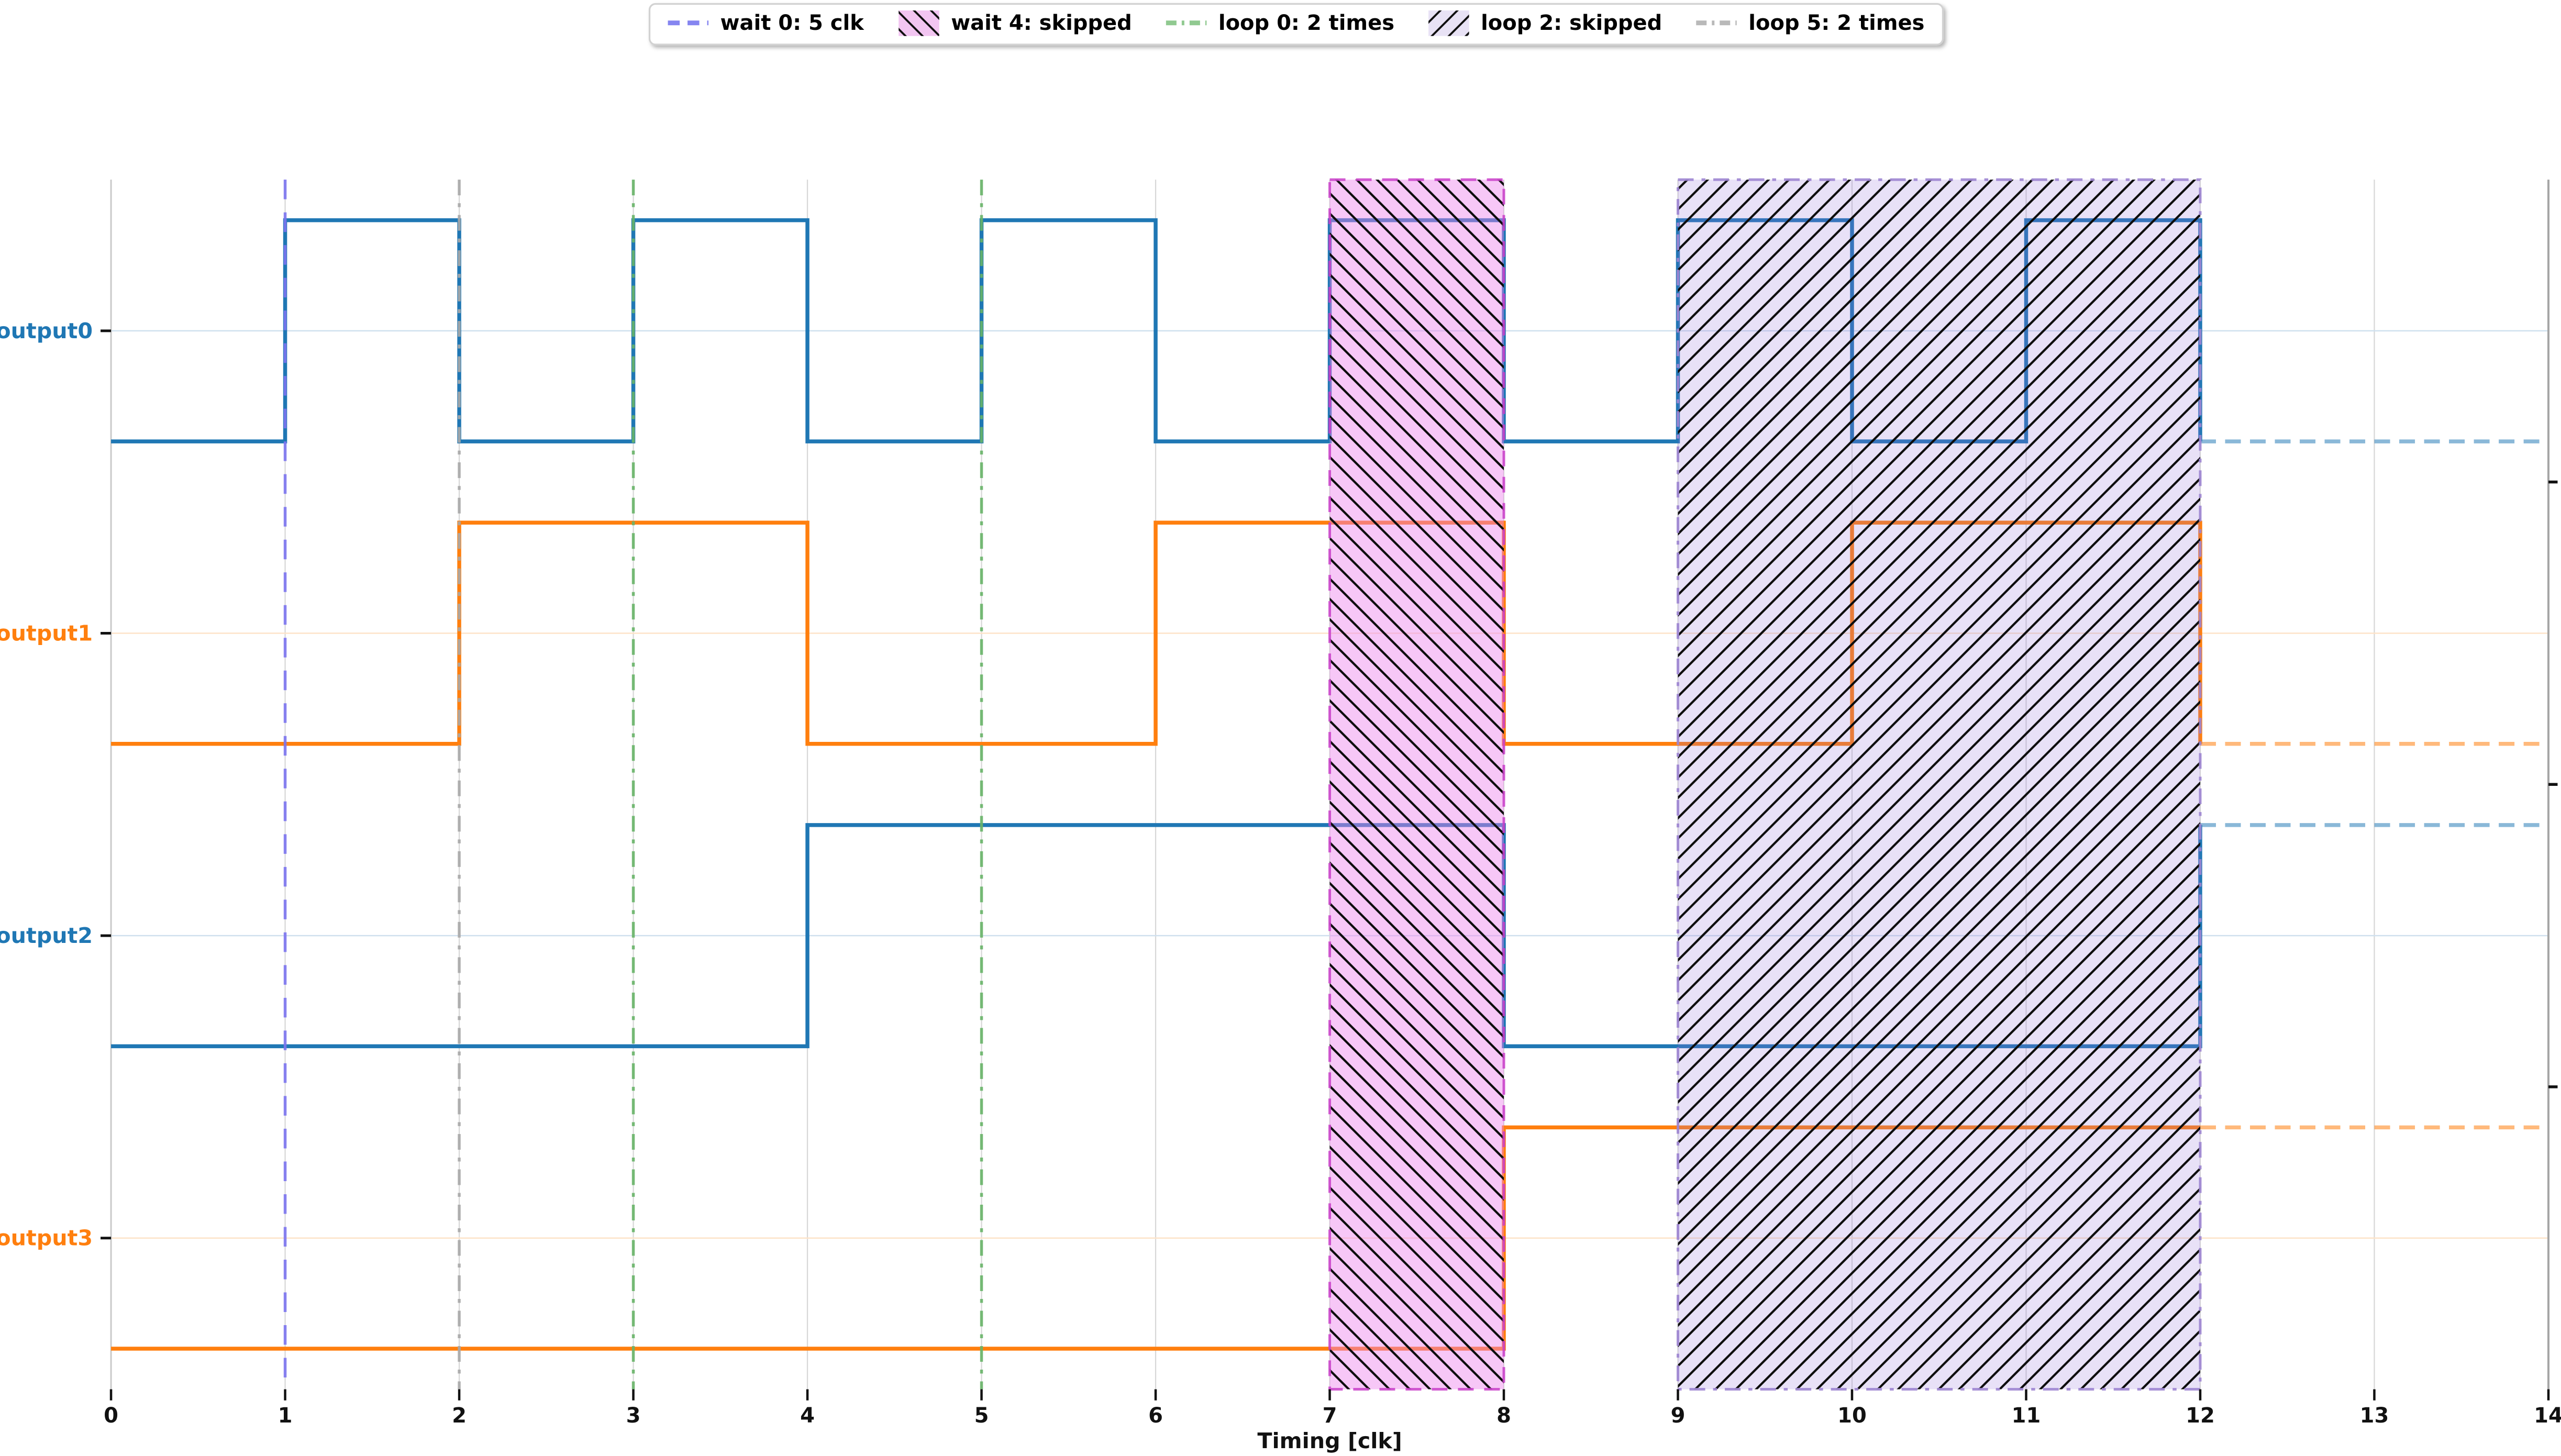  I want to click on x-tick-label: 0, so click(111, 1416).